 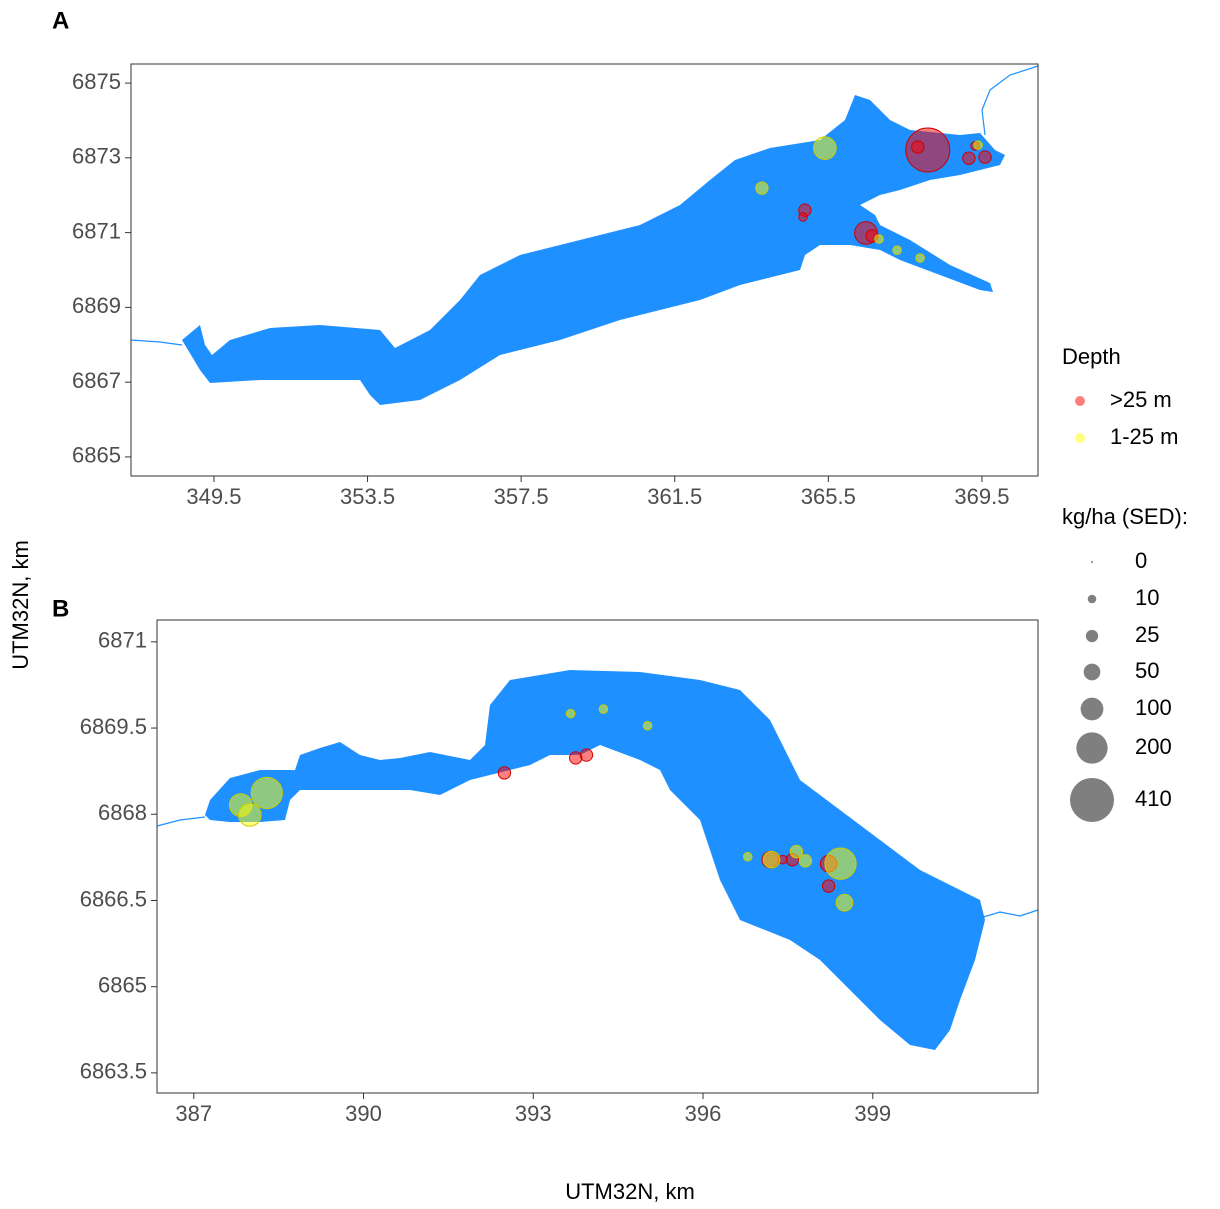 I want to click on size-label: 200, so click(x=1153, y=746).